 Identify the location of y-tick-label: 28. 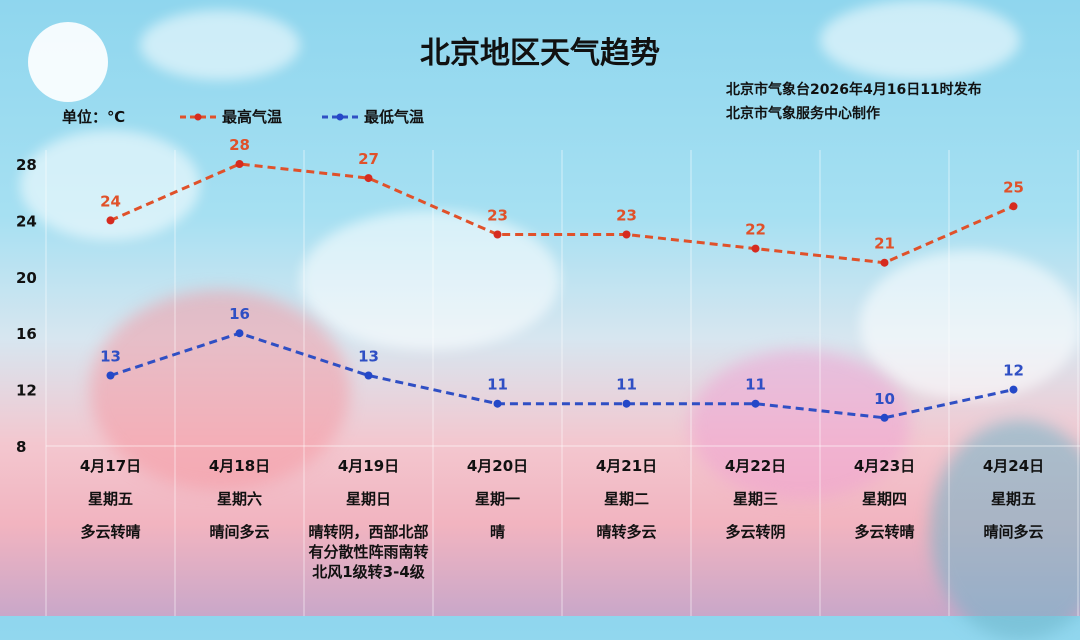
(26, 165).